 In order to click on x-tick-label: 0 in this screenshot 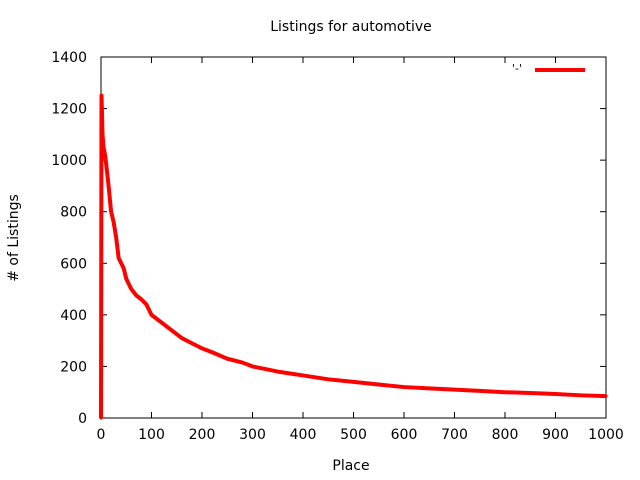, I will do `click(101, 435)`.